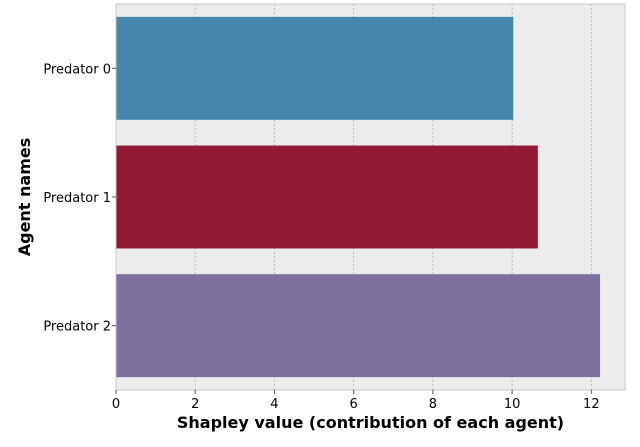 This screenshot has height=447, width=640. What do you see at coordinates (354, 404) in the screenshot?
I see `x-tick-label: 6` at bounding box center [354, 404].